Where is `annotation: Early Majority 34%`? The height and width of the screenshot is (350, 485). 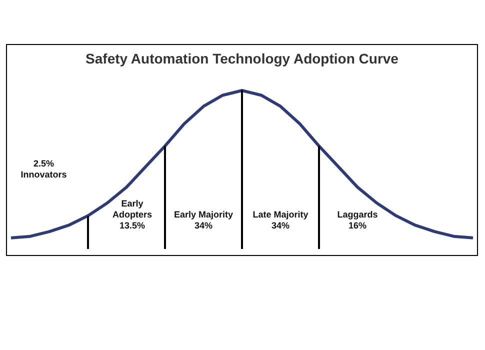 annotation: Early Majority 34% is located at coordinates (204, 219).